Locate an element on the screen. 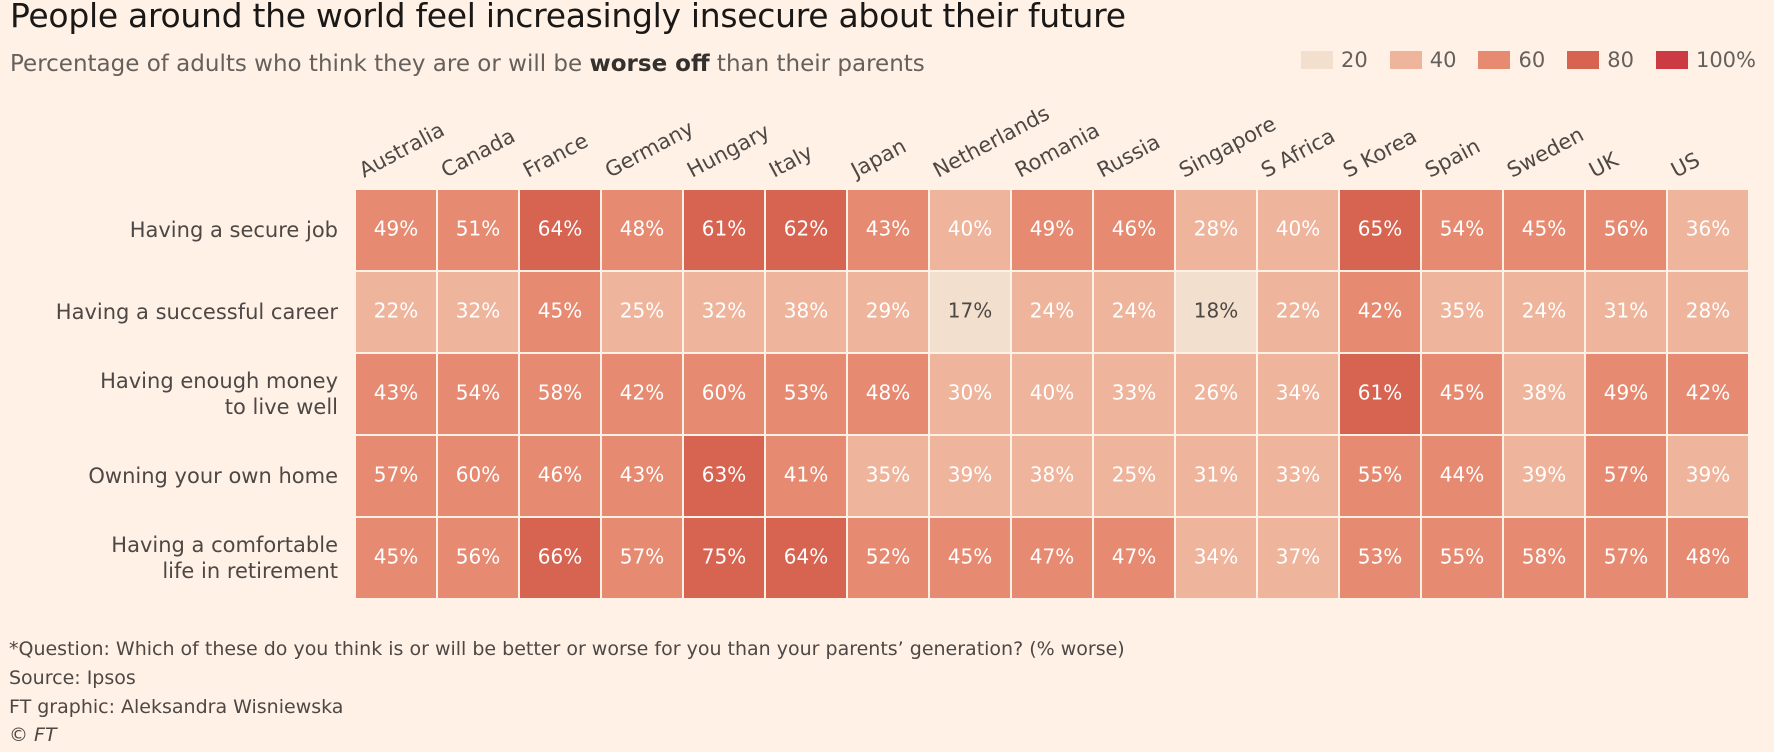 Image resolution: width=1774 pixels, height=752 pixels. footnote-source: Source: Ipsos is located at coordinates (72, 678).